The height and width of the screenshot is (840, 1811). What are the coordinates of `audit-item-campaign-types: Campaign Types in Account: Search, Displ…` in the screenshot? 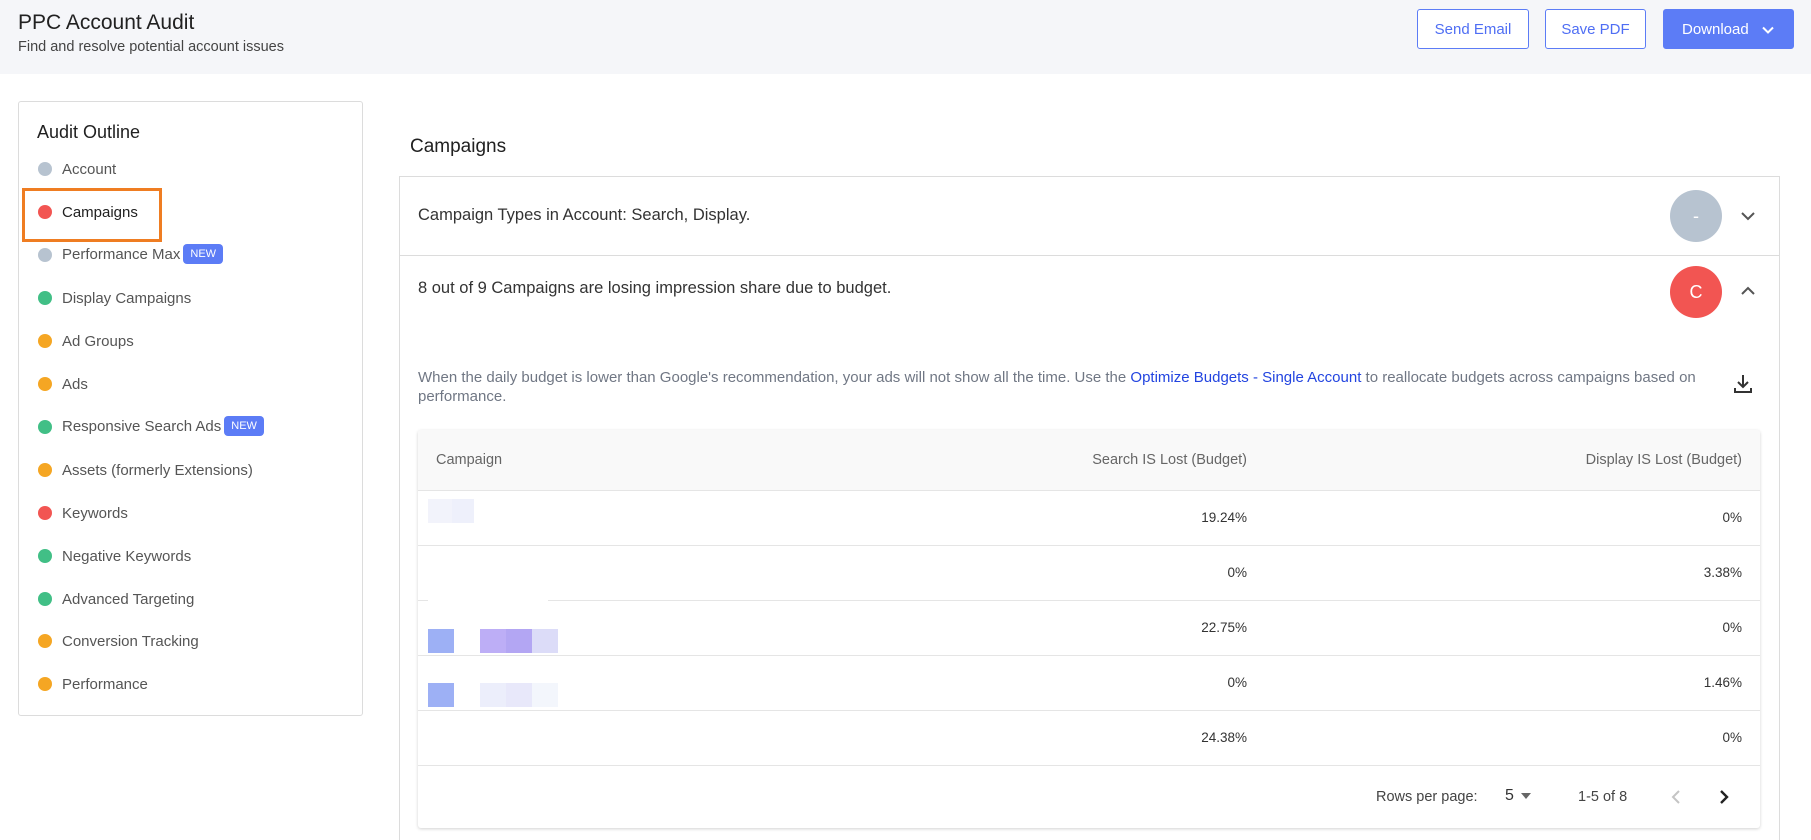 It's located at (1089, 216).